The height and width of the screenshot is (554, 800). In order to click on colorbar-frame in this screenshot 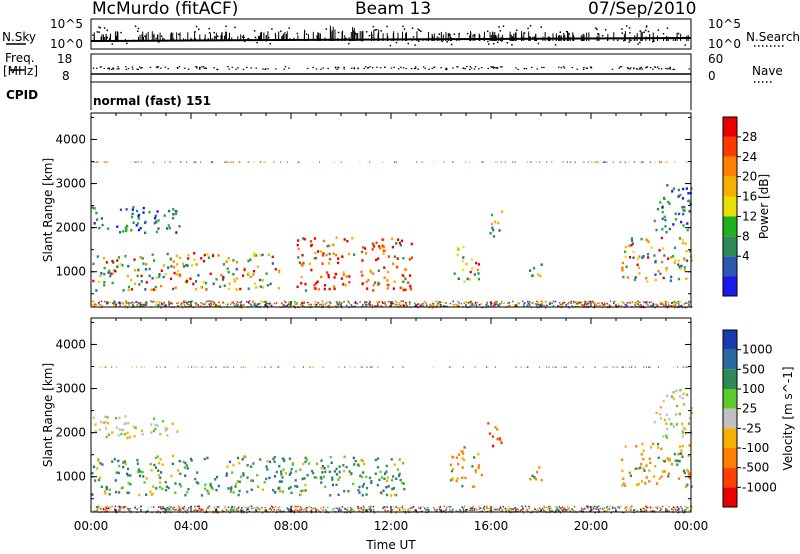, I will do `click(730, 206)`.